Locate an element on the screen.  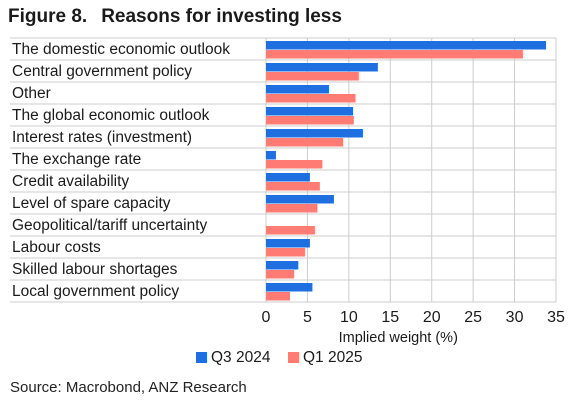
x-tick-label: 25 is located at coordinates (473, 317).